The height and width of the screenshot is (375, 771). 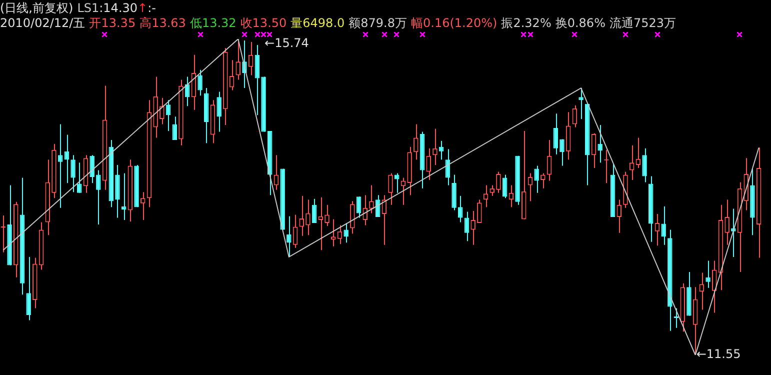 I want to click on text: :14.30, so click(x=118, y=8).